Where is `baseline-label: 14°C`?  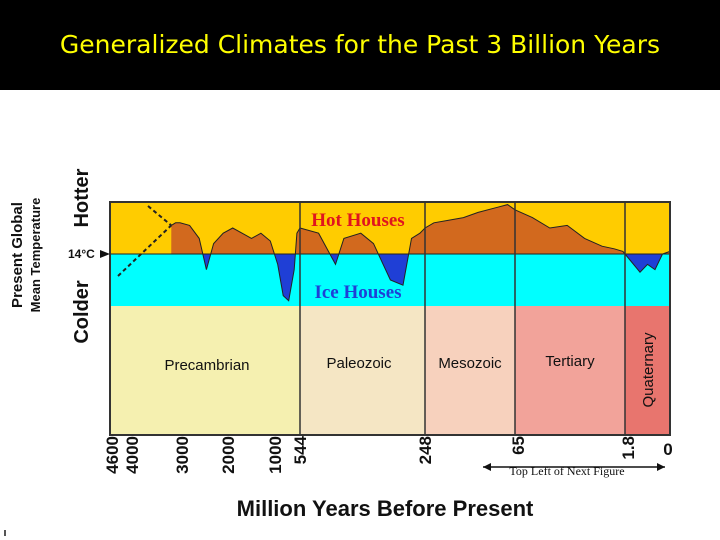
baseline-label: 14°C is located at coordinates (81, 254).